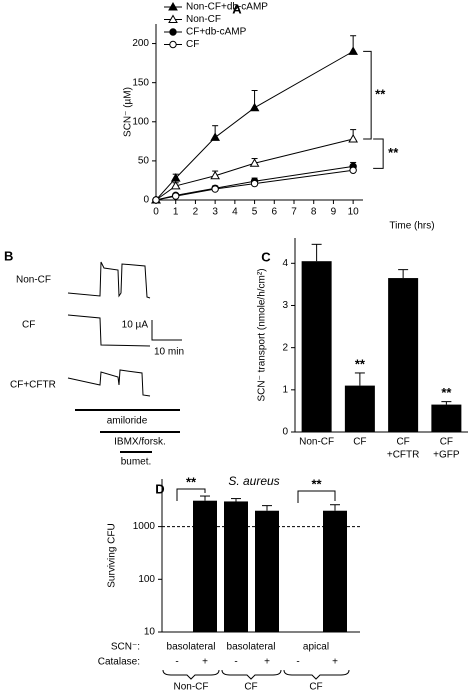 This screenshot has height=693, width=474. I want to click on y-tick-label: 3, so click(285, 305).